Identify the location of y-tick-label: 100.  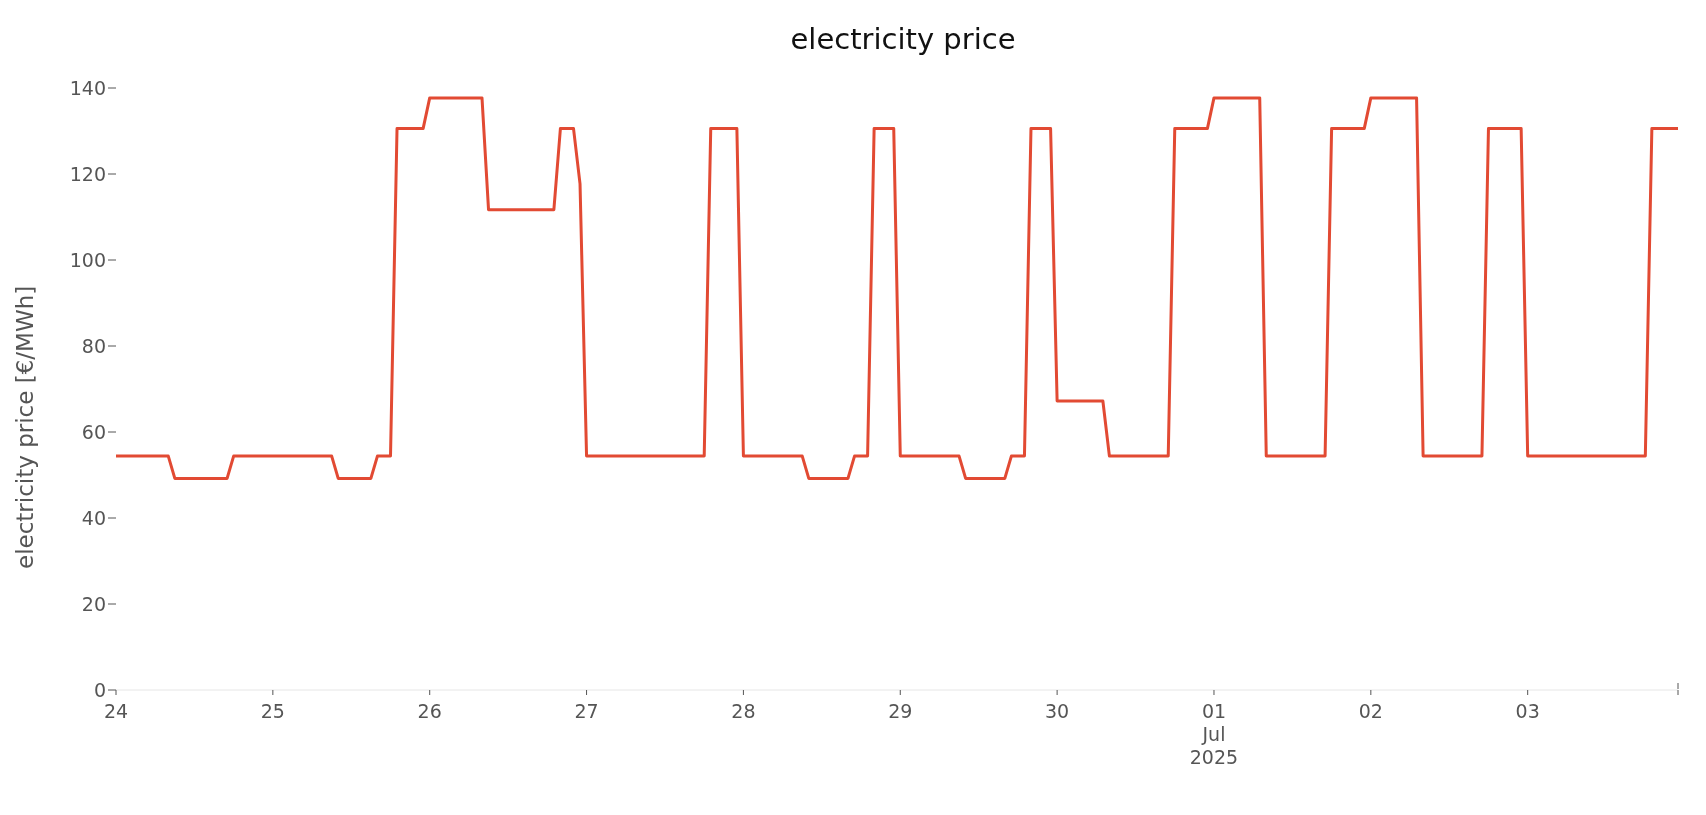
(87, 259).